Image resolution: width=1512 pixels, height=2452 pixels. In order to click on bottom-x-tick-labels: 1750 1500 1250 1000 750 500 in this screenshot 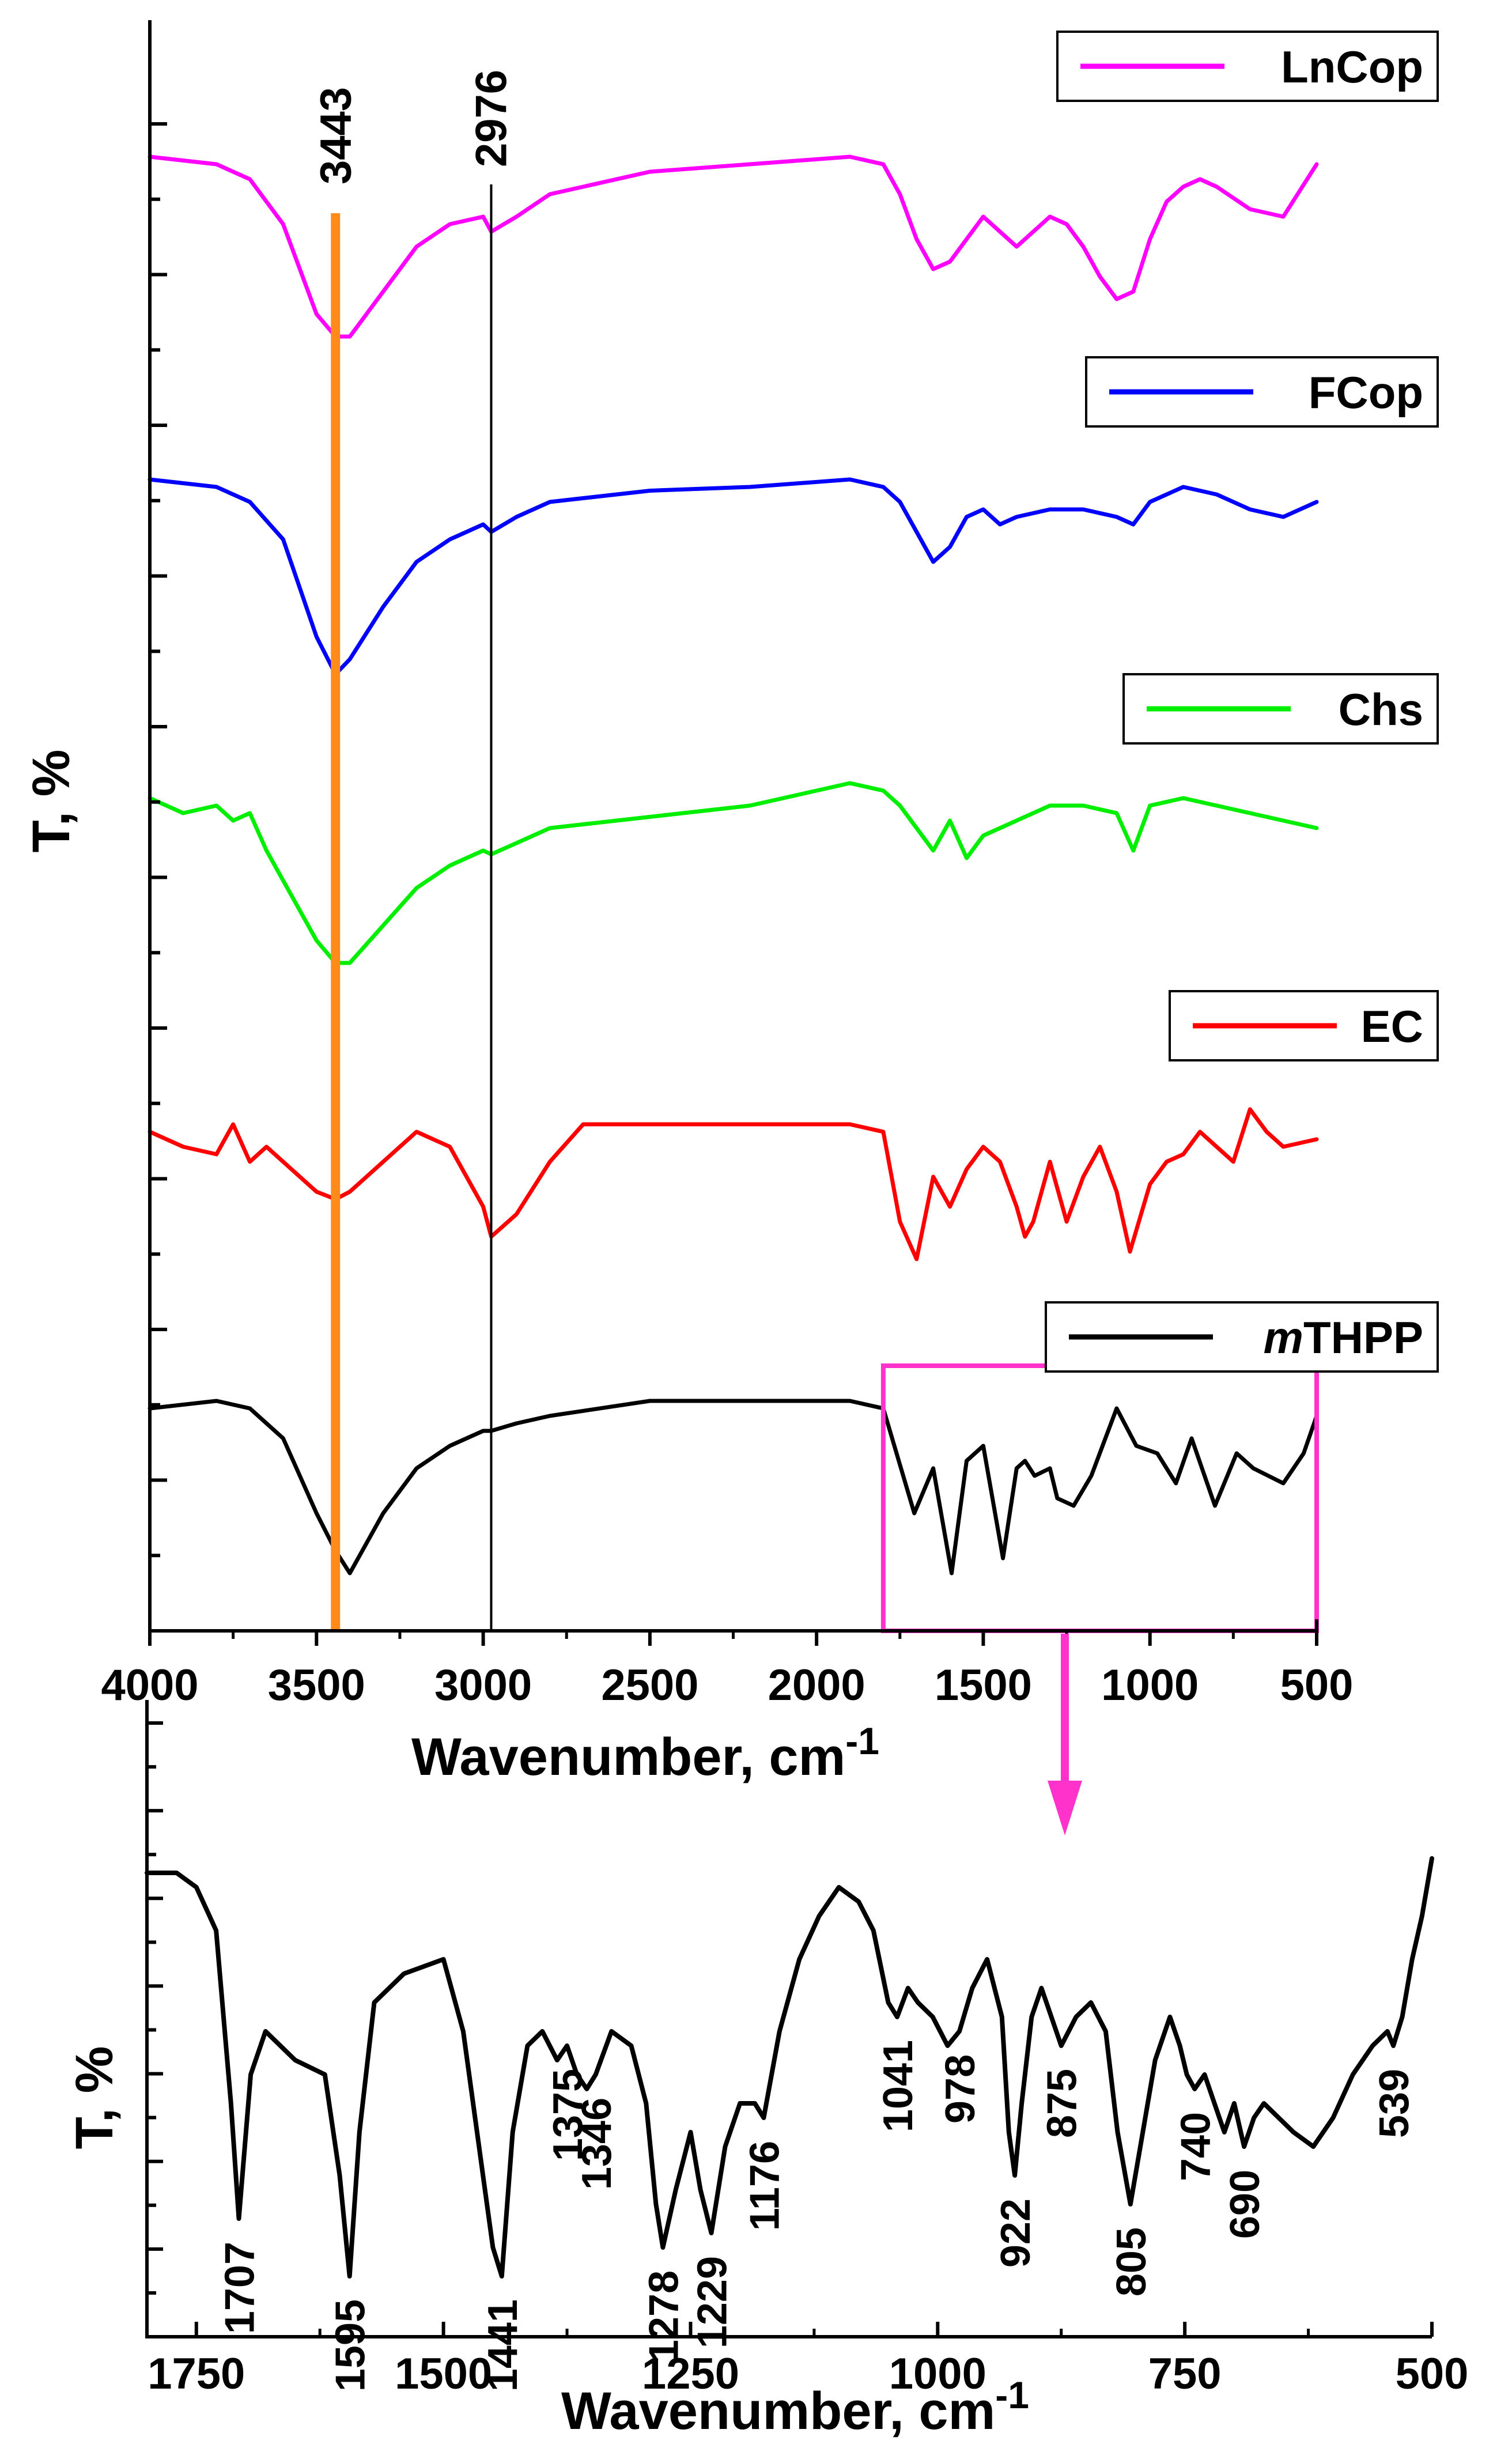, I will do `click(808, 2373)`.